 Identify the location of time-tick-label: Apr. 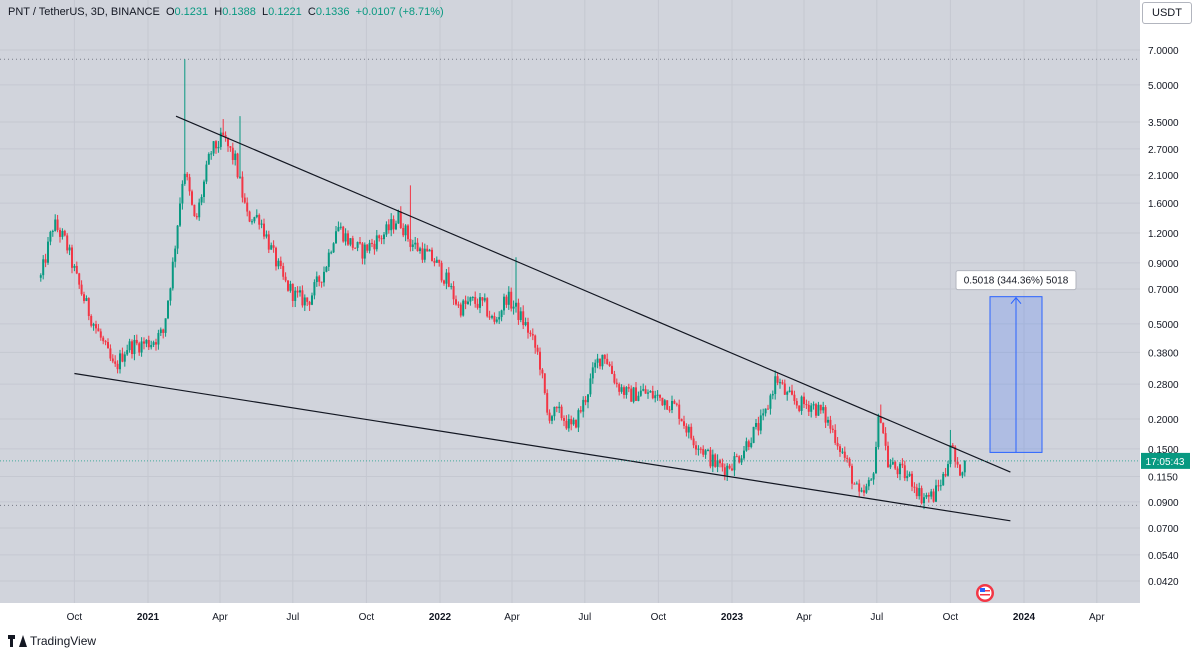
(220, 617).